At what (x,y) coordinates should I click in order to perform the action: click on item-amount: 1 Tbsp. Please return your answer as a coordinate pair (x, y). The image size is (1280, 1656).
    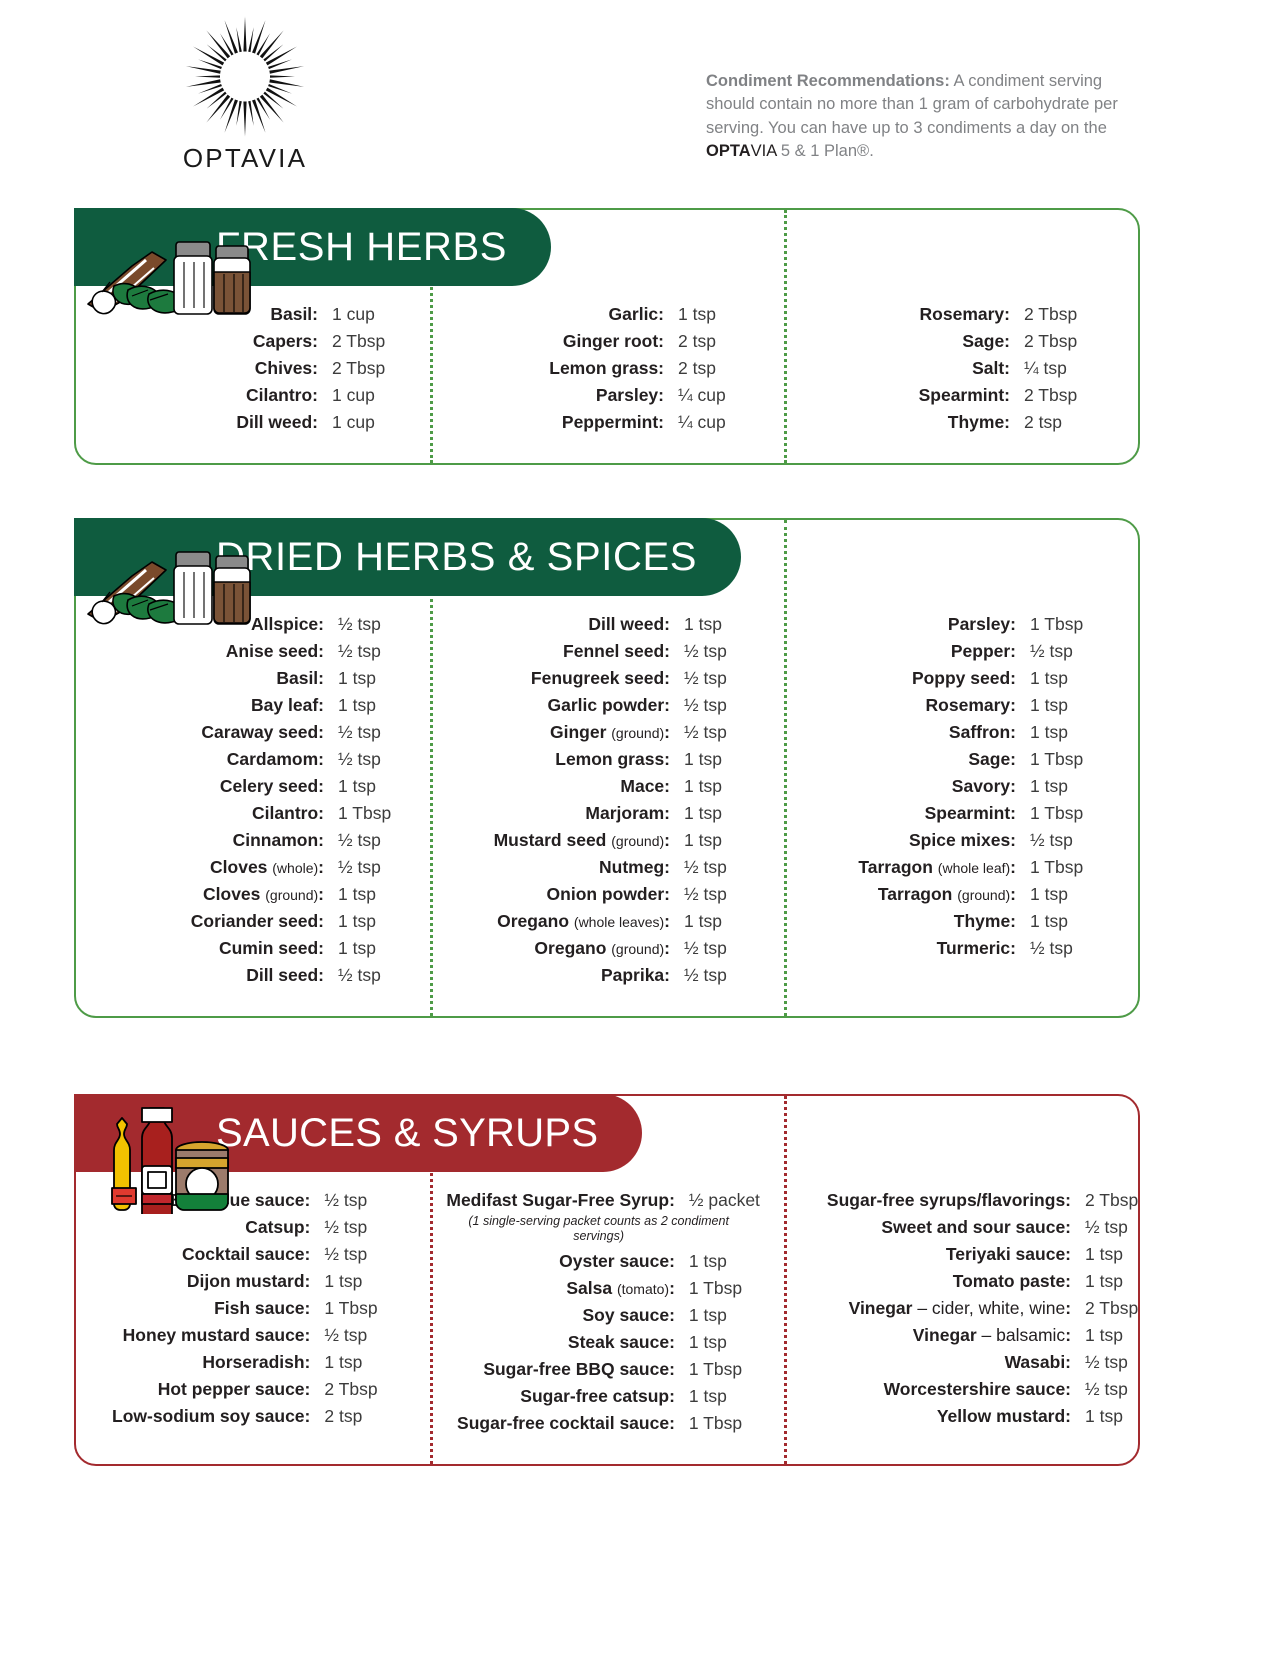
    Looking at the image, I should click on (365, 813).